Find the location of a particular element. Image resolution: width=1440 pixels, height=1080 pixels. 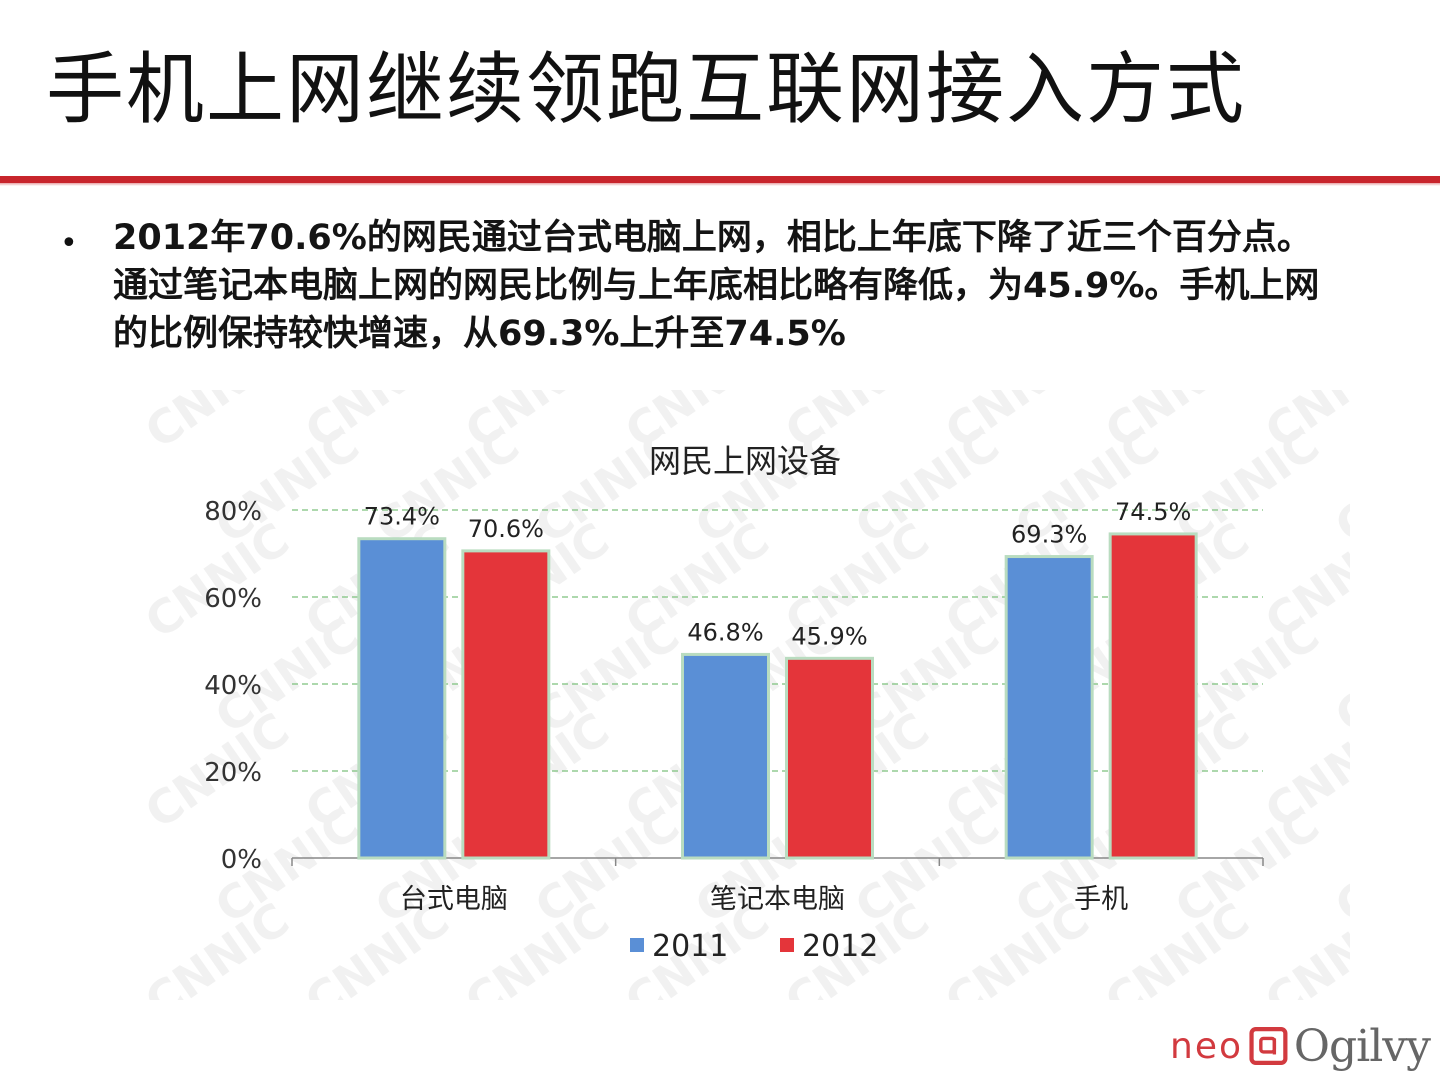

legend-label: 2012 is located at coordinates (840, 946).